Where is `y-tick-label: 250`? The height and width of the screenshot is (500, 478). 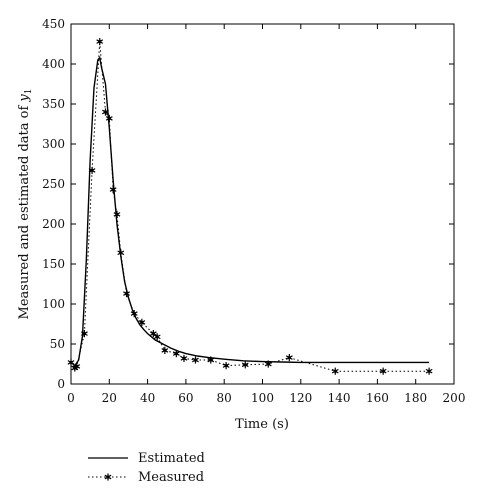
y-tick-label: 250 is located at coordinates (53, 184).